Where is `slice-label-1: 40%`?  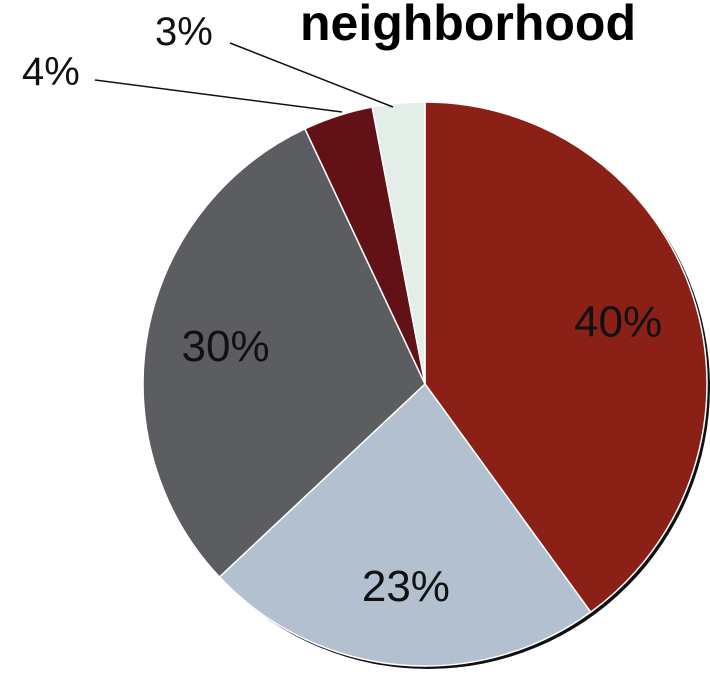 slice-label-1: 40% is located at coordinates (618, 321).